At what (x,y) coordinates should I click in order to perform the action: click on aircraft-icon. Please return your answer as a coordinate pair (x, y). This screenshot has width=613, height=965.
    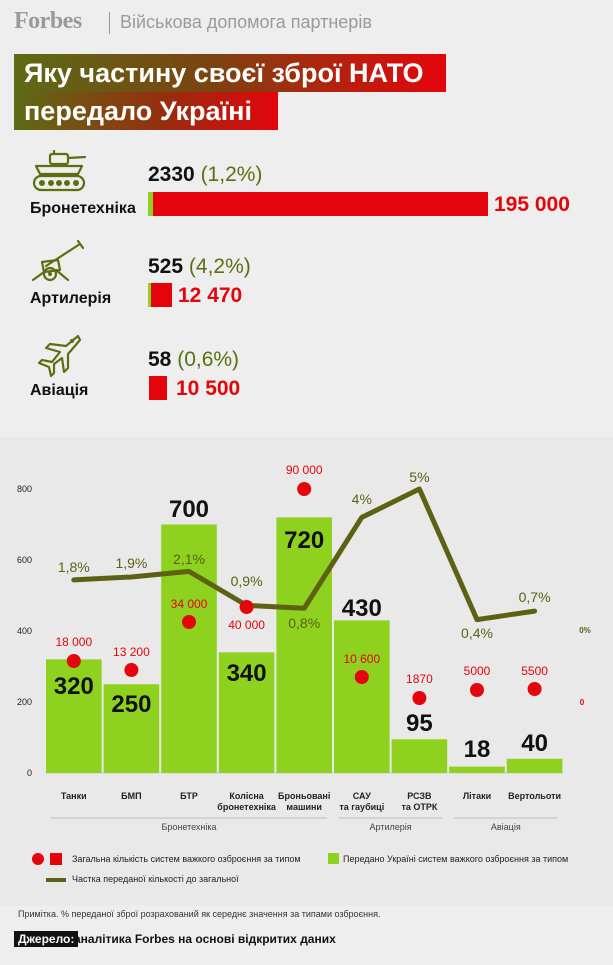
    Looking at the image, I should click on (59, 356).